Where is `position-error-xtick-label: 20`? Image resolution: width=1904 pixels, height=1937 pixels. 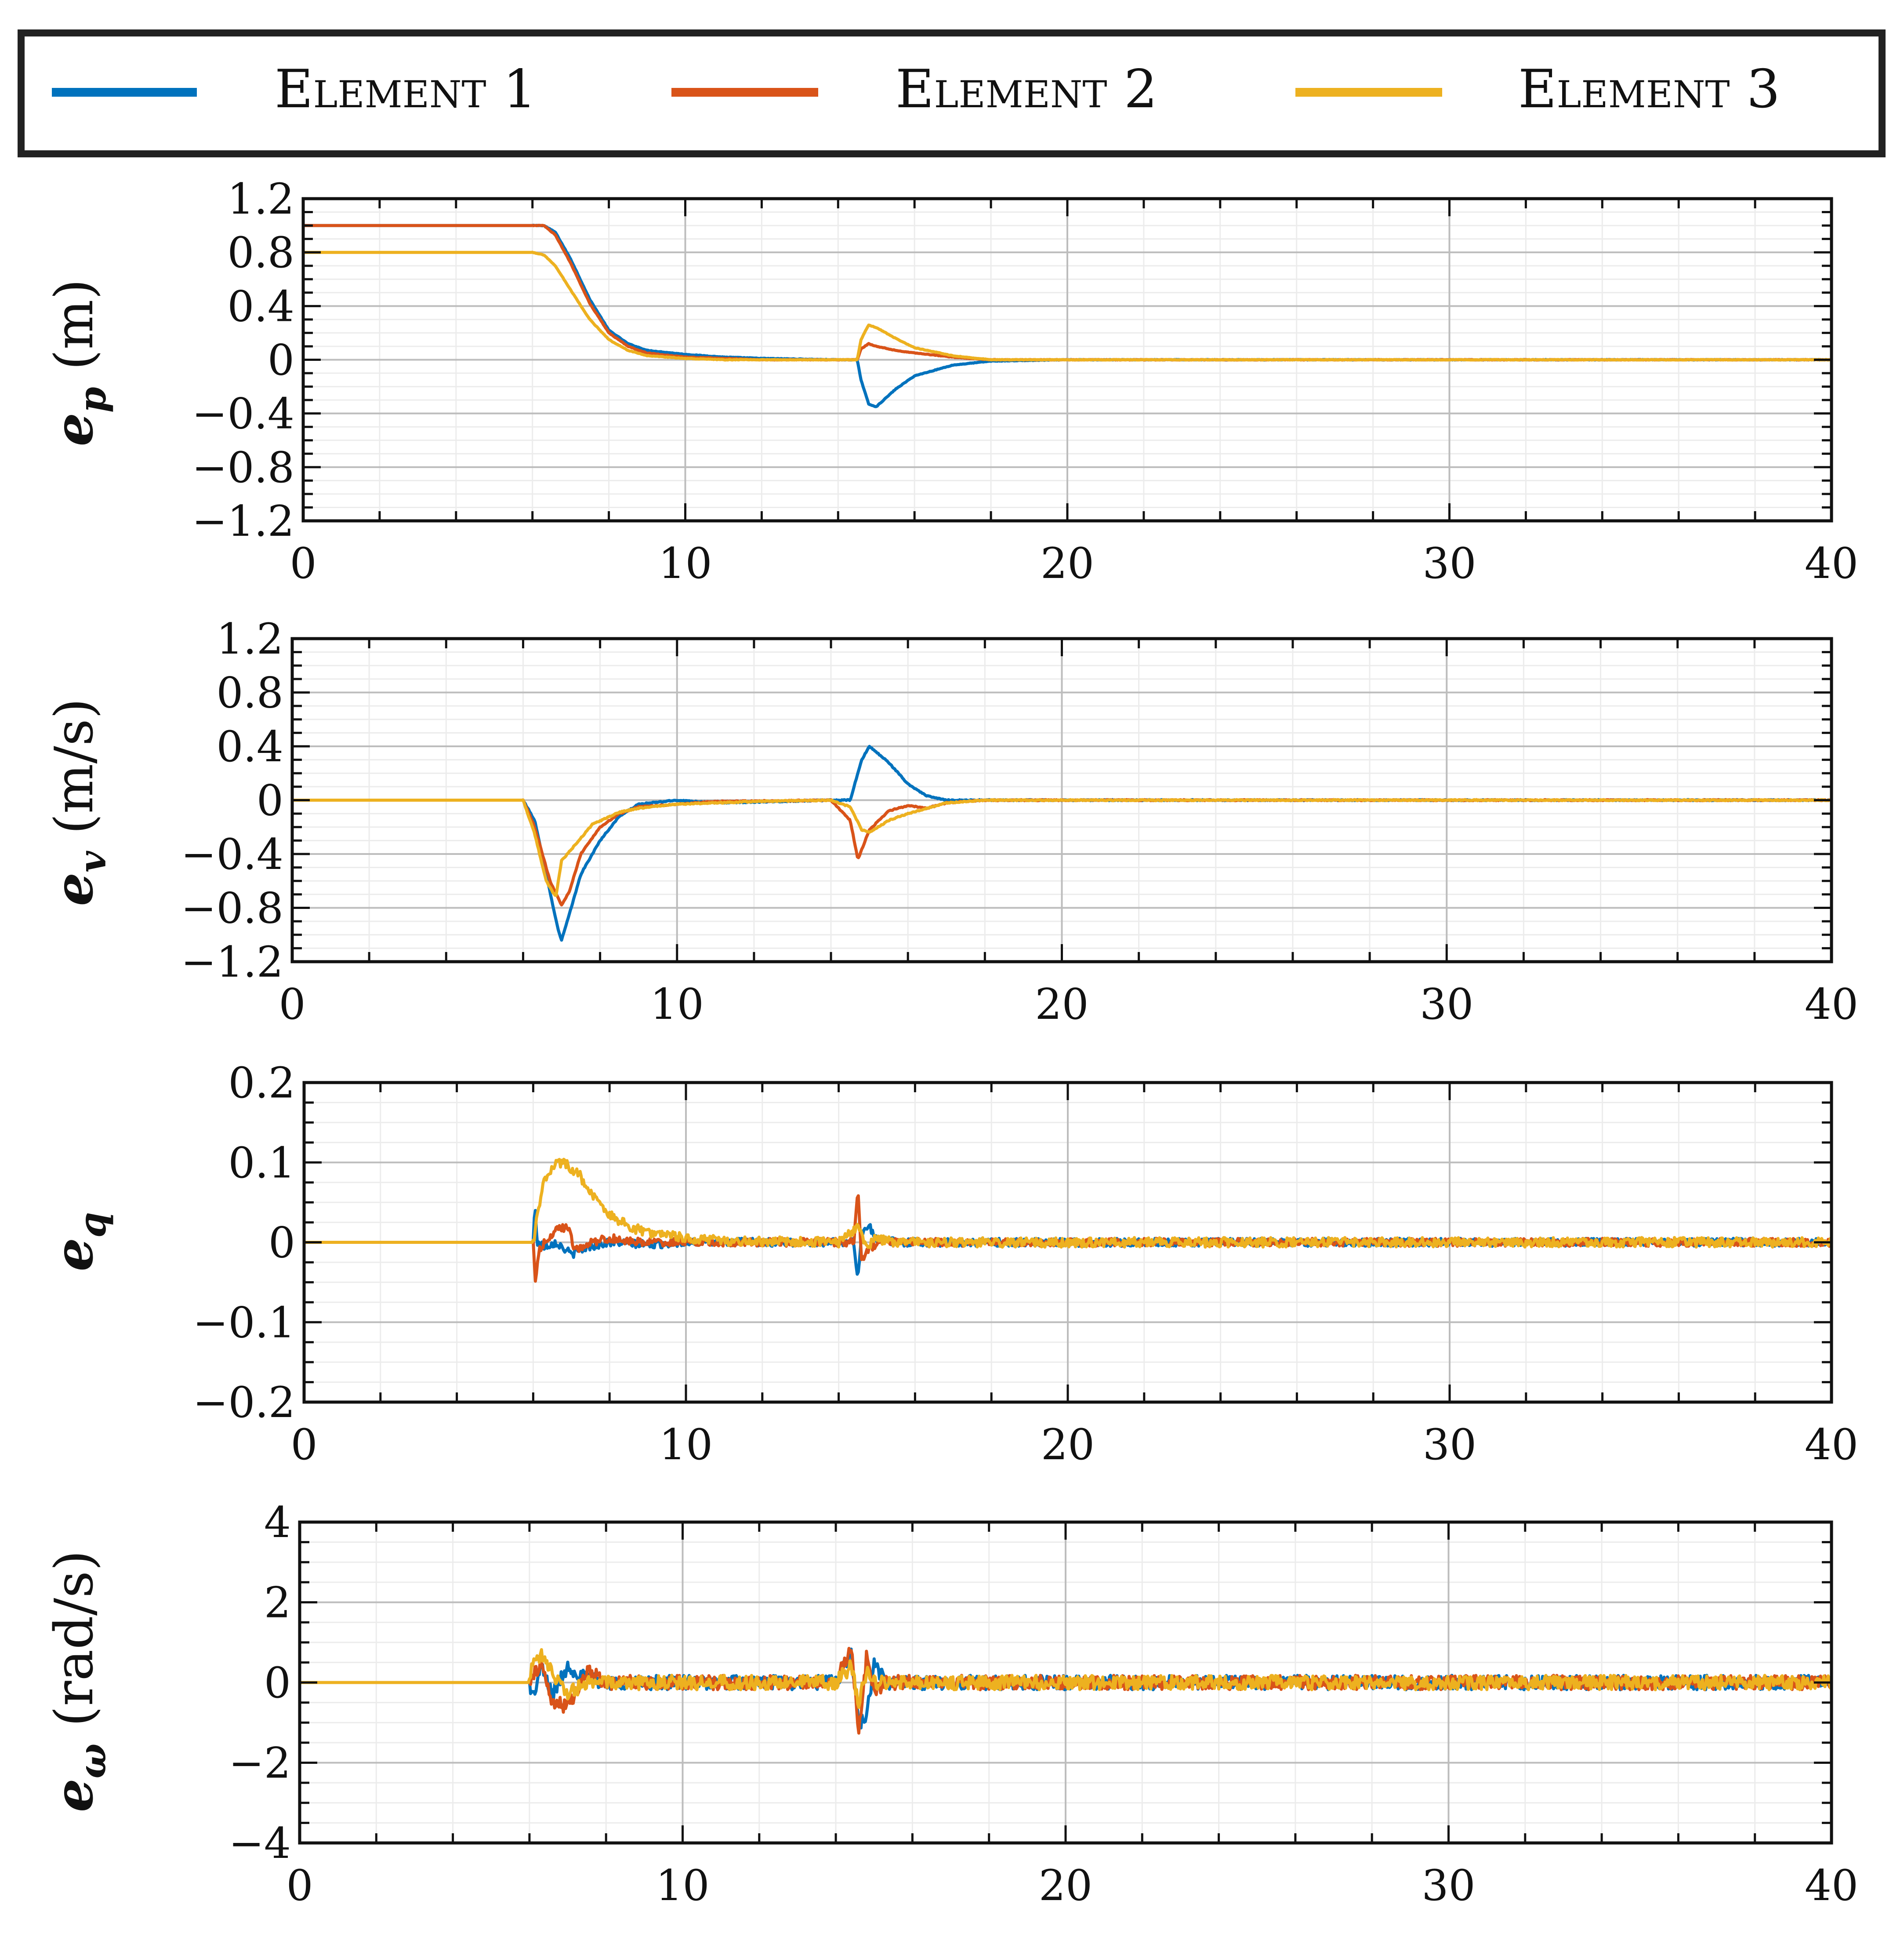 position-error-xtick-label: 20 is located at coordinates (1067, 563).